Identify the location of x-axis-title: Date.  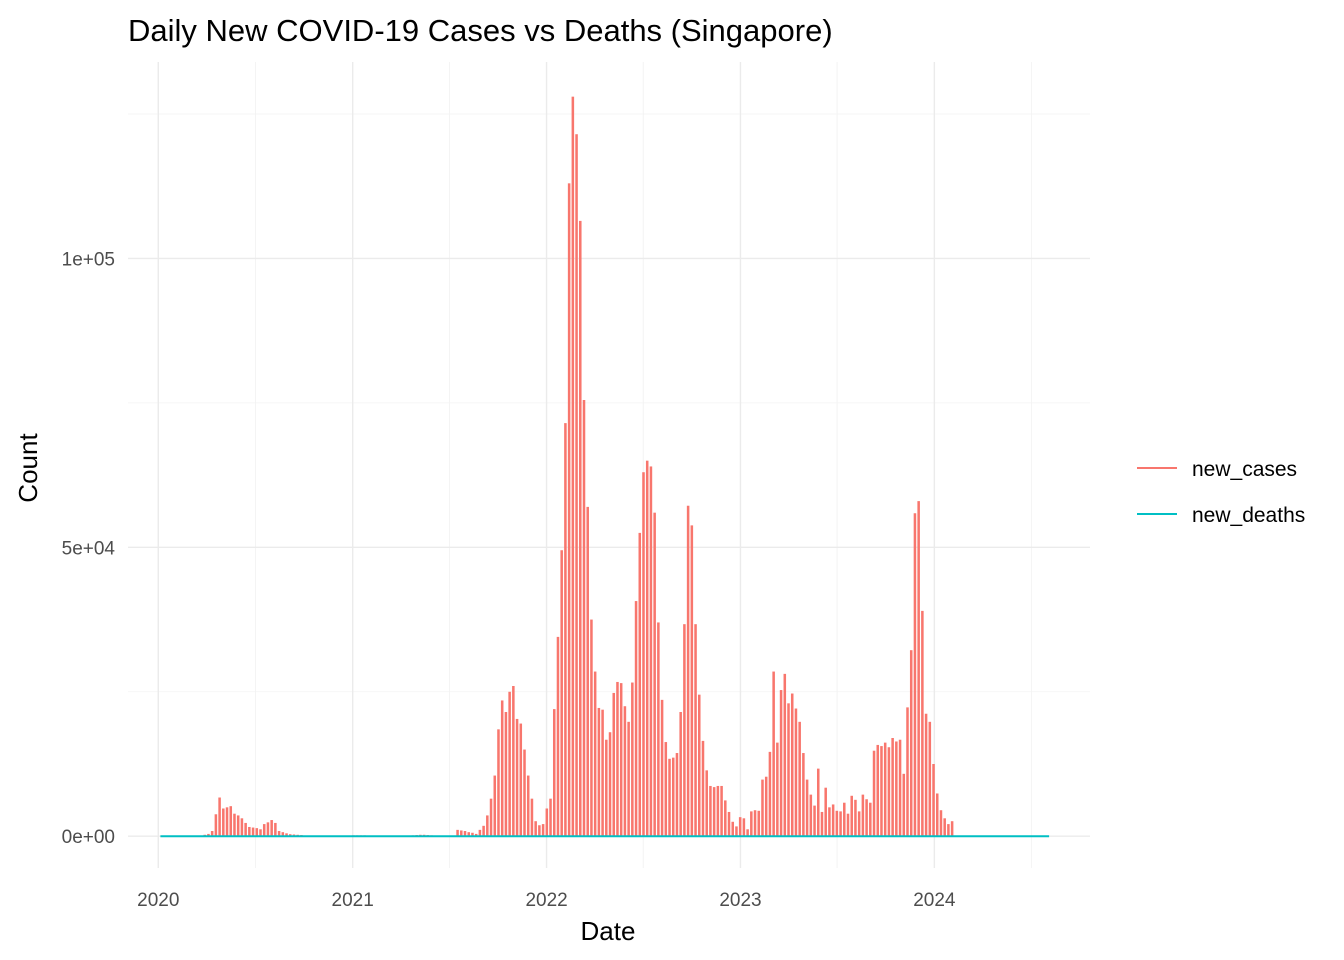
(608, 931).